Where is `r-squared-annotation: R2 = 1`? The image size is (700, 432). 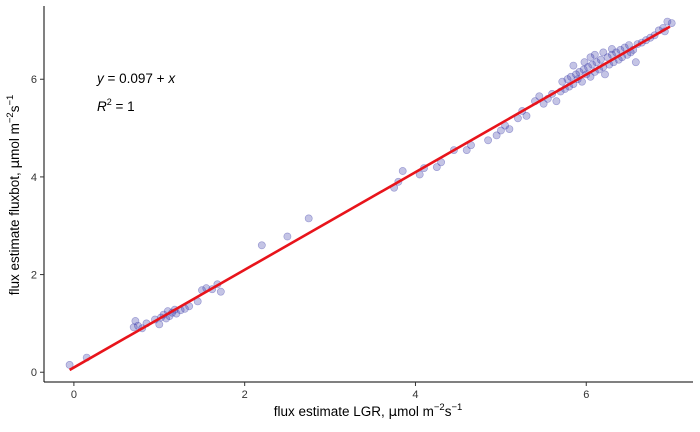
r-squared-annotation: R2 = 1 is located at coordinates (116, 105).